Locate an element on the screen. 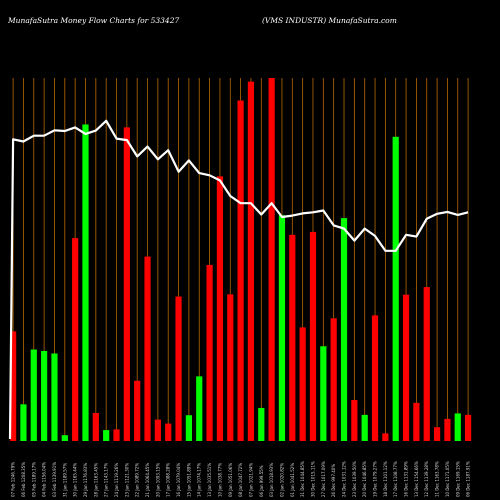 The image size is (500, 500). x-tick-label: 10 Dec 1171.05% is located at coordinates (447, 479).